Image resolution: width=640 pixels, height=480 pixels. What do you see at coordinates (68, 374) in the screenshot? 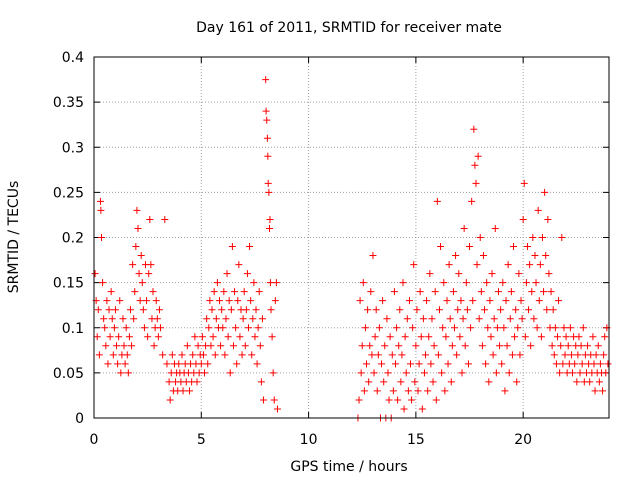
I see `y-tick-label: 0.05` at bounding box center [68, 374].